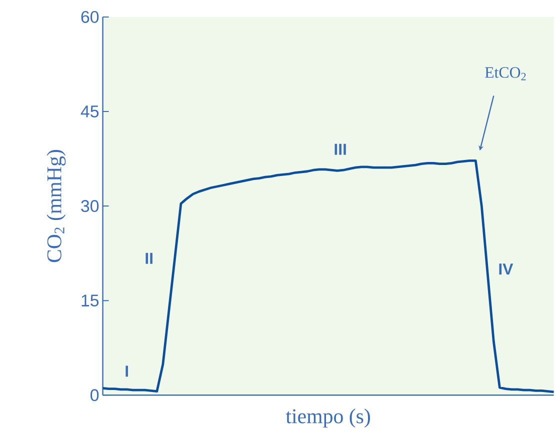 The image size is (555, 438). I want to click on annotation: I, so click(127, 371).